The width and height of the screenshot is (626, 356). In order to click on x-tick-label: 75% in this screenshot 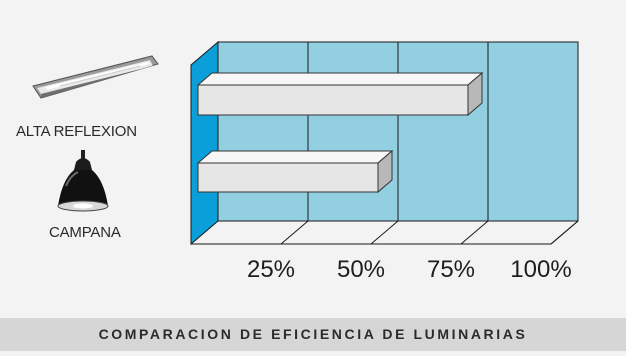, I will do `click(451, 269)`.